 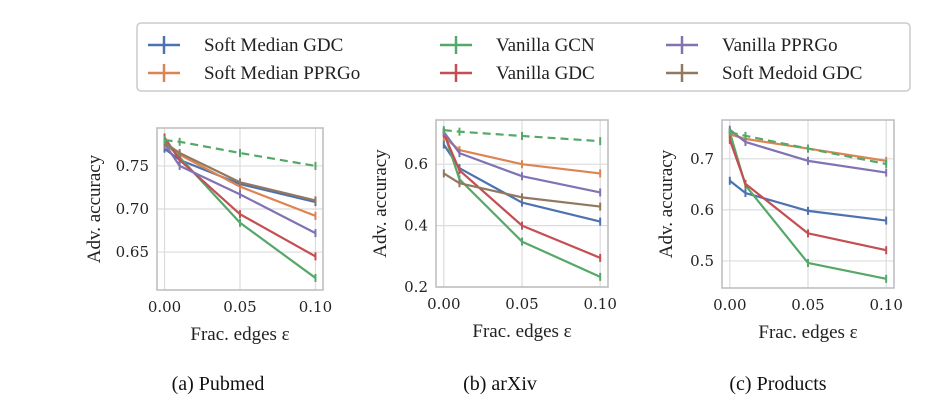 I want to click on legend-label: Vanilla GCN, so click(x=545, y=45).